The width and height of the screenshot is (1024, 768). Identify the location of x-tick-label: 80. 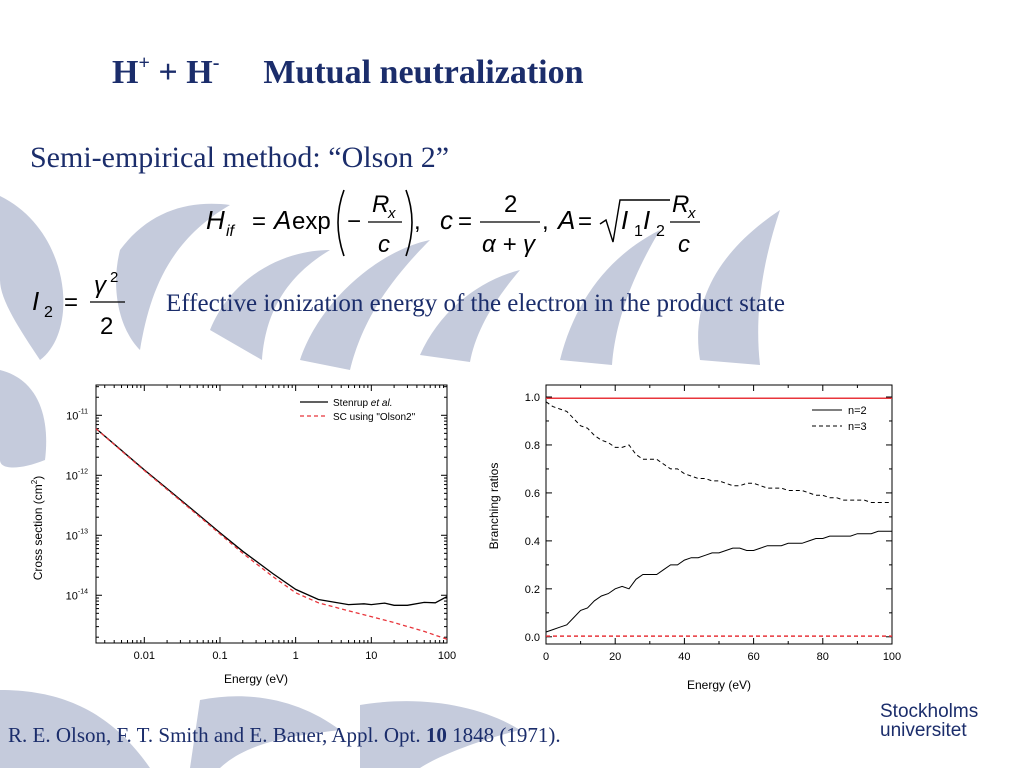
(823, 657).